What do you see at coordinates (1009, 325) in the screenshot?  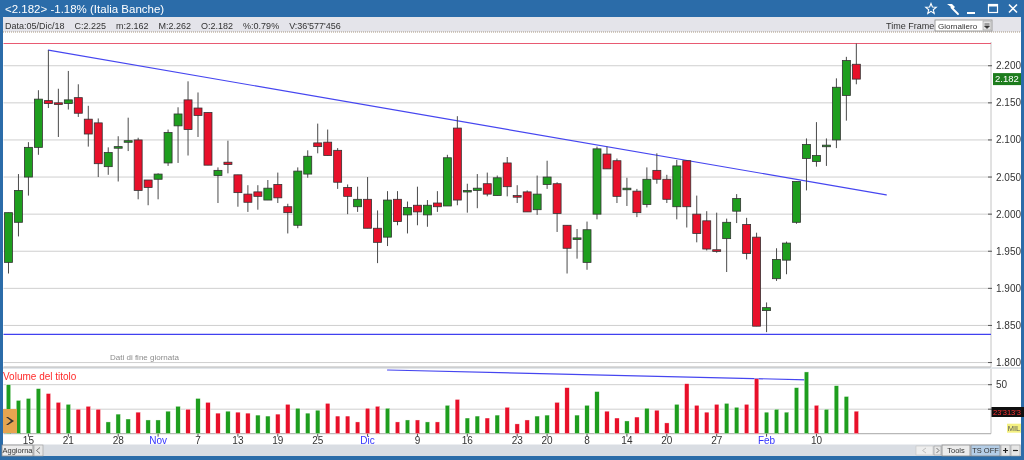 I see `y-tick-label: 1.850` at bounding box center [1009, 325].